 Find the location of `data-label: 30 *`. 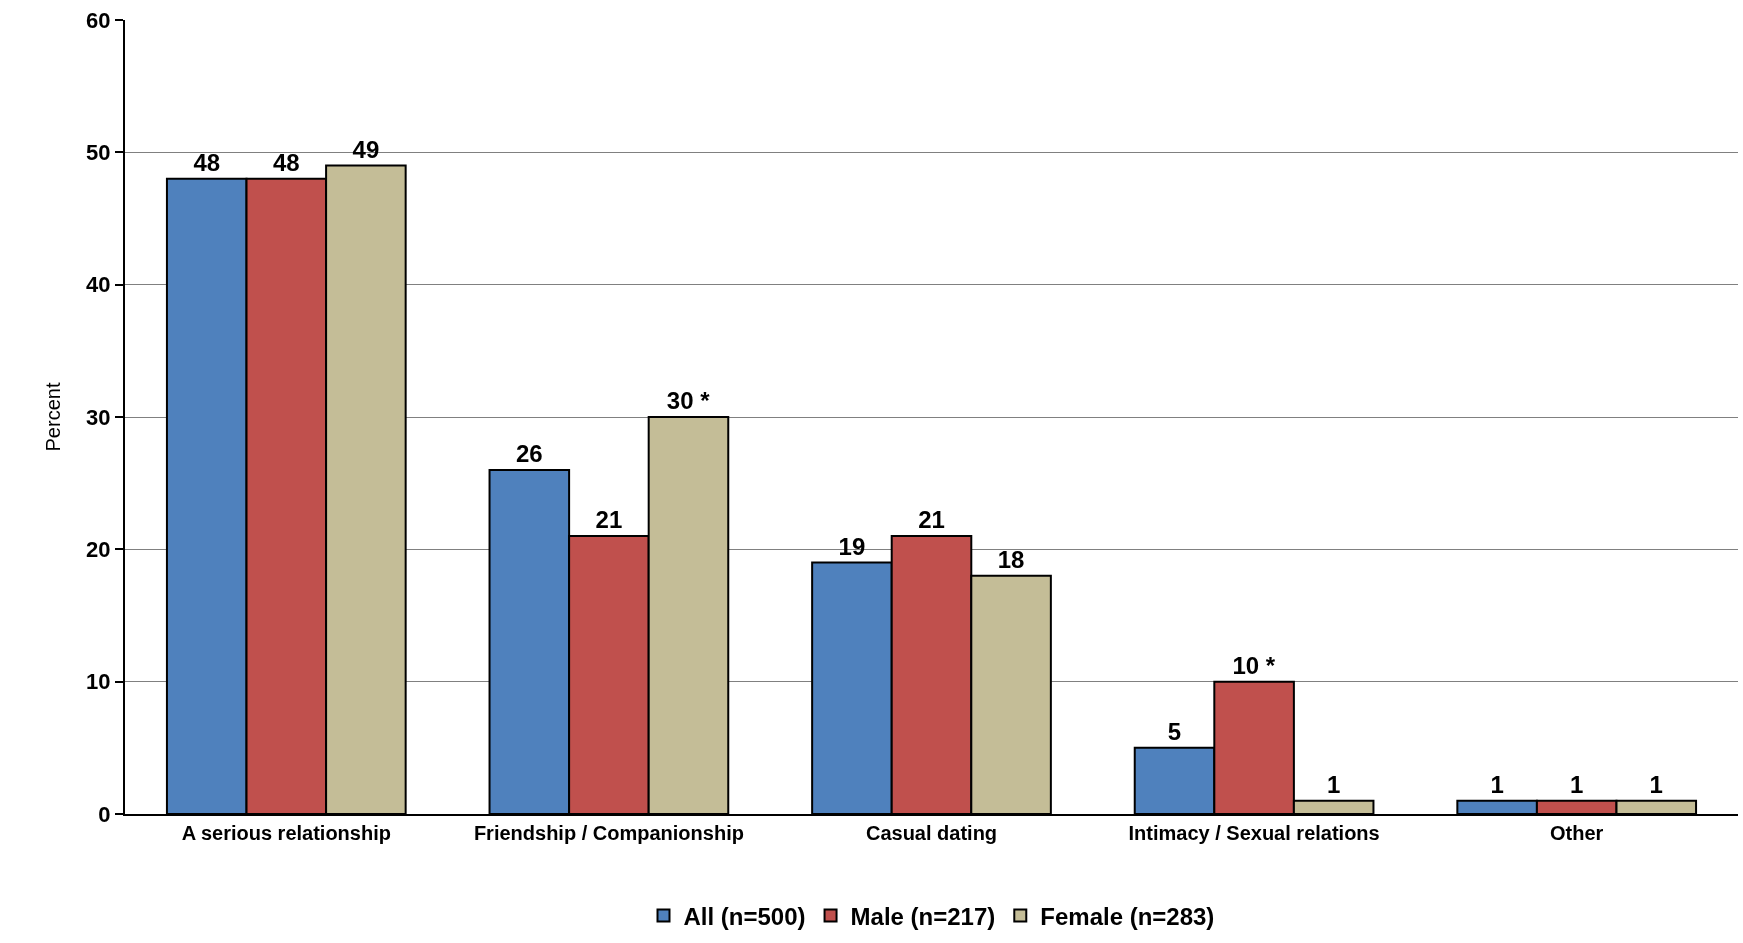

data-label: 30 * is located at coordinates (688, 400).